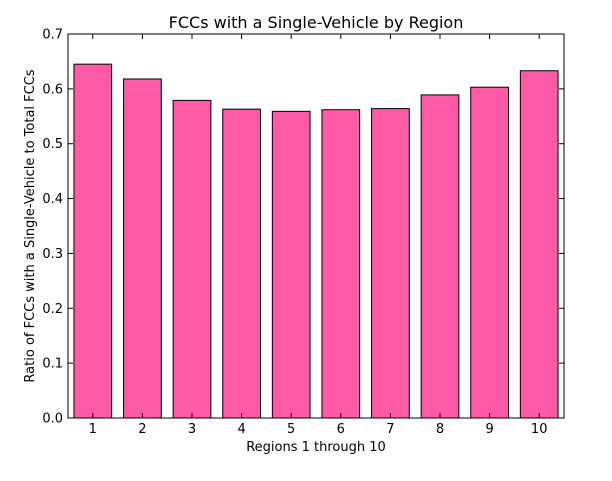 The image size is (612, 481). What do you see at coordinates (489, 429) in the screenshot?
I see `x-tick-label: 9` at bounding box center [489, 429].